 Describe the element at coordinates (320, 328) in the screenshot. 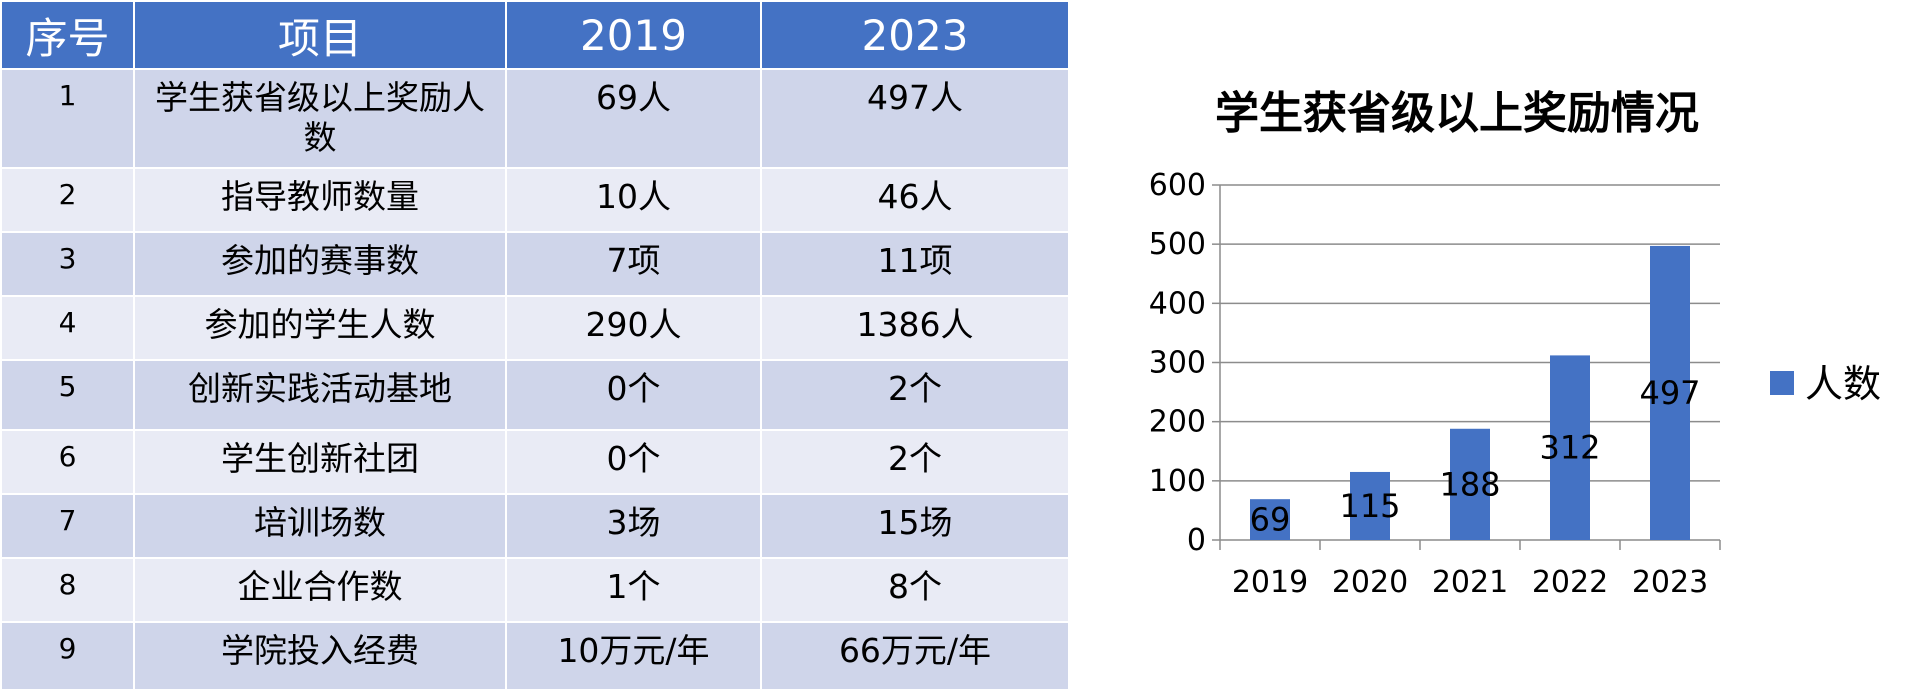

I see `cell-item: 参加的学生人数` at that location.